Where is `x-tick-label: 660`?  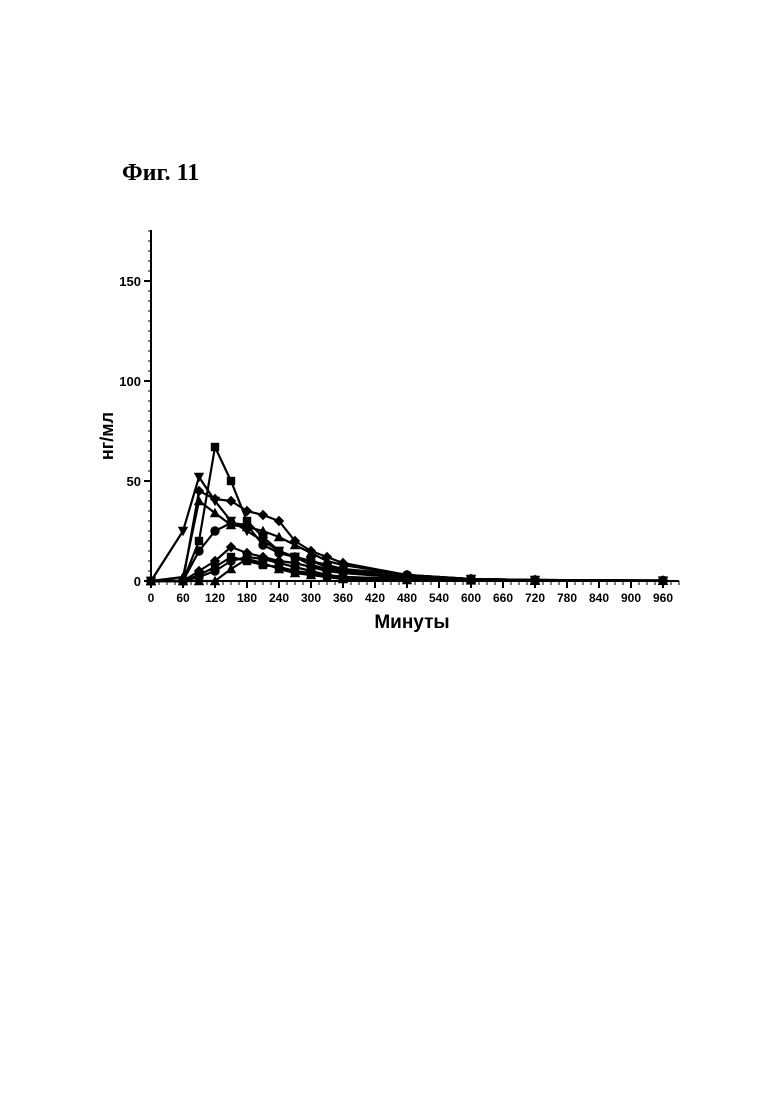
x-tick-label: 660 is located at coordinates (503, 598).